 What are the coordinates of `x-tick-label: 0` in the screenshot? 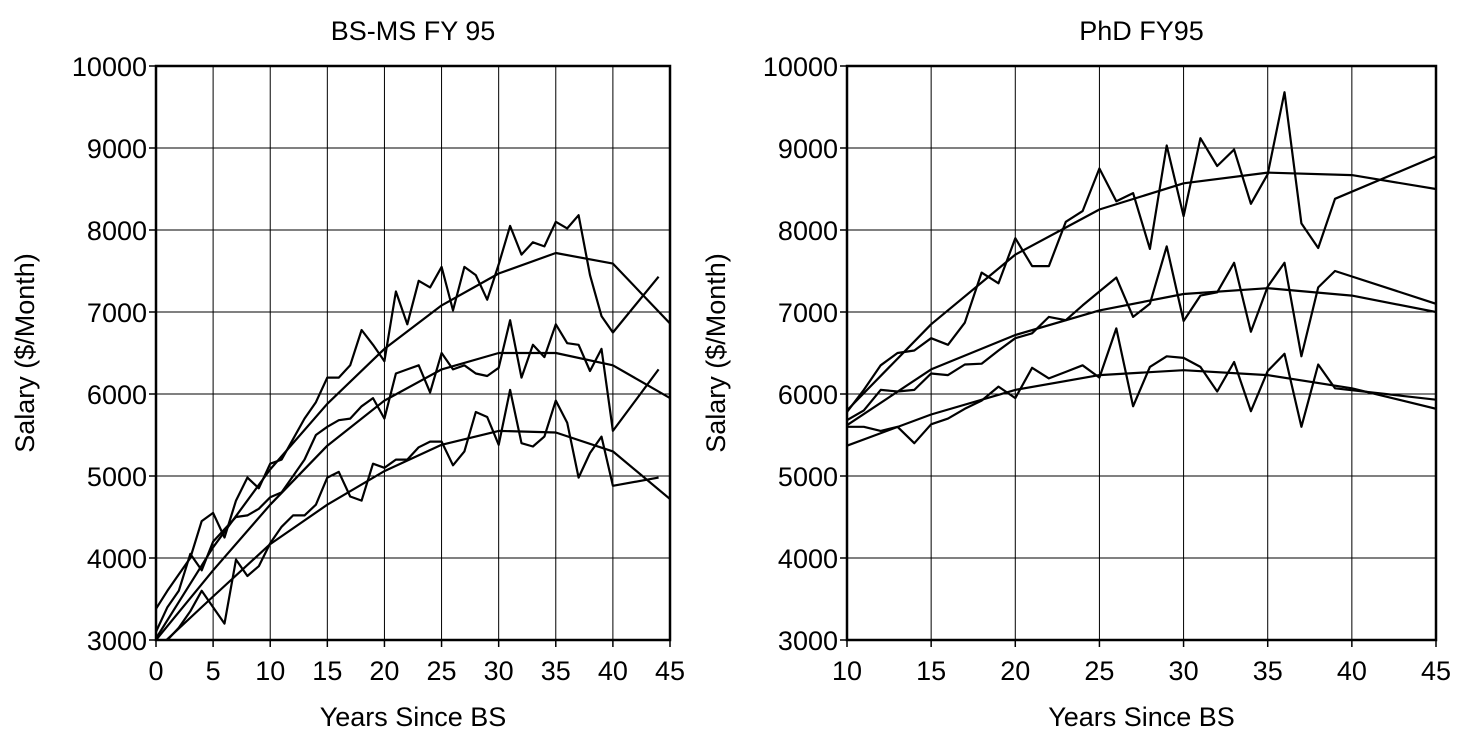 It's located at (155, 671).